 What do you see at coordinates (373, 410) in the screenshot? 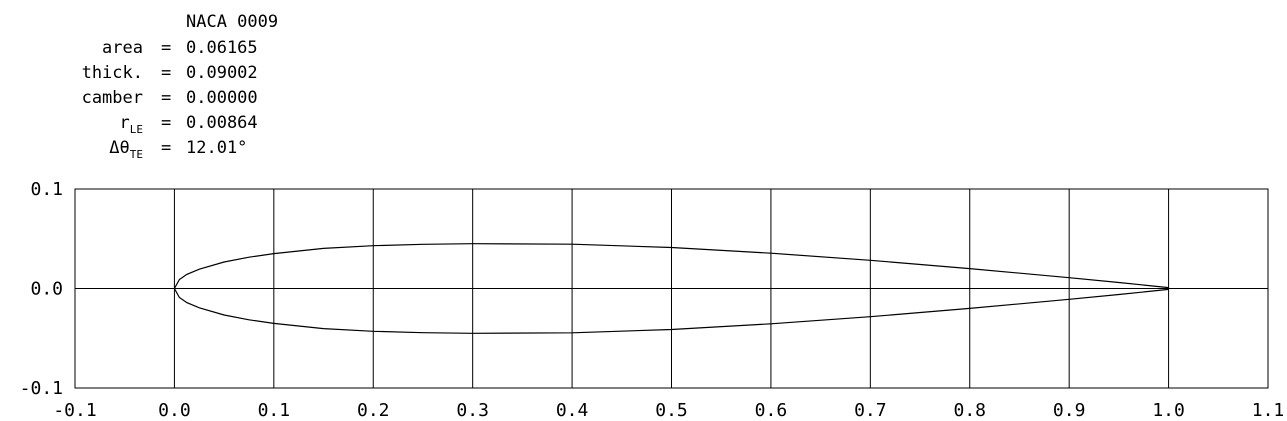
I see `x-tick-label: 0.2` at bounding box center [373, 410].